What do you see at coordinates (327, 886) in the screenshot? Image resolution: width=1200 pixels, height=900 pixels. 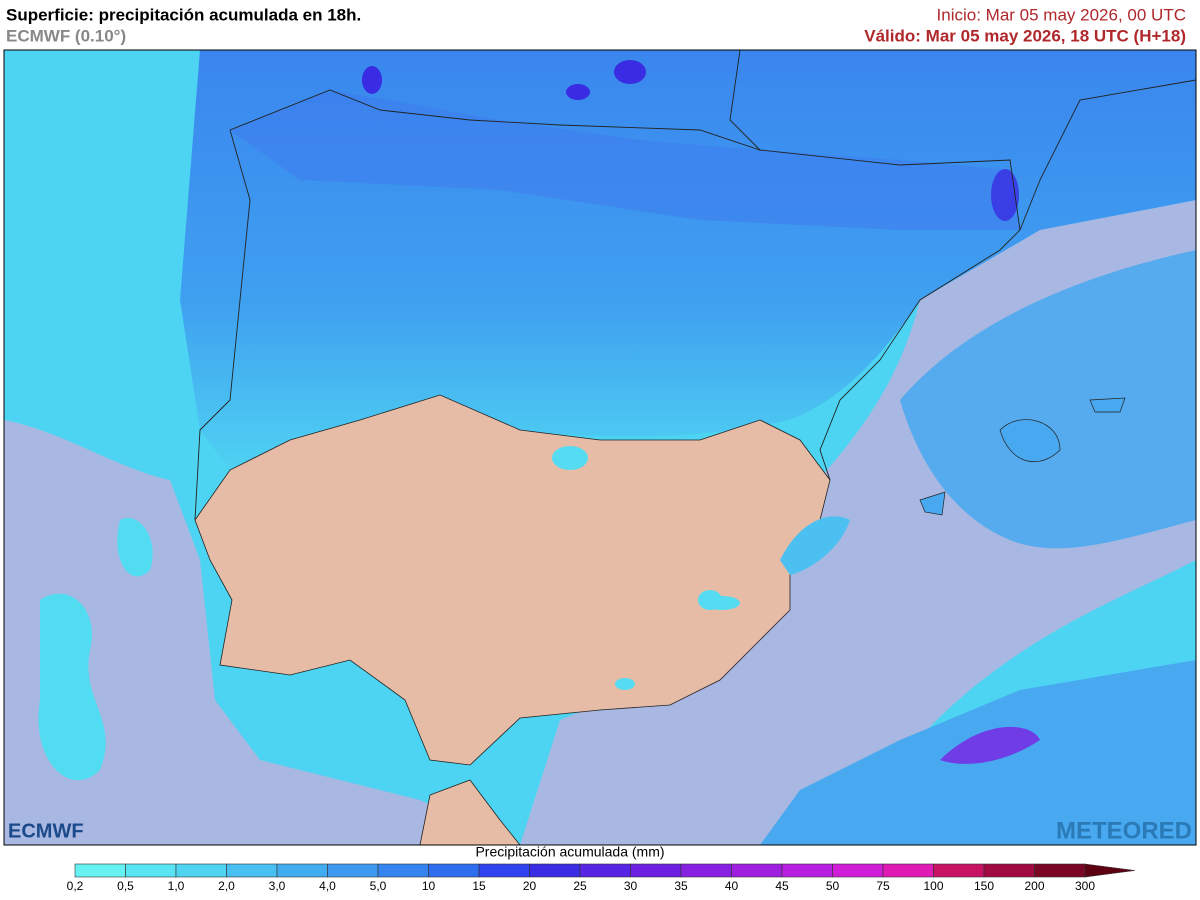 I see `colorbar-tick-label: 4,0` at bounding box center [327, 886].